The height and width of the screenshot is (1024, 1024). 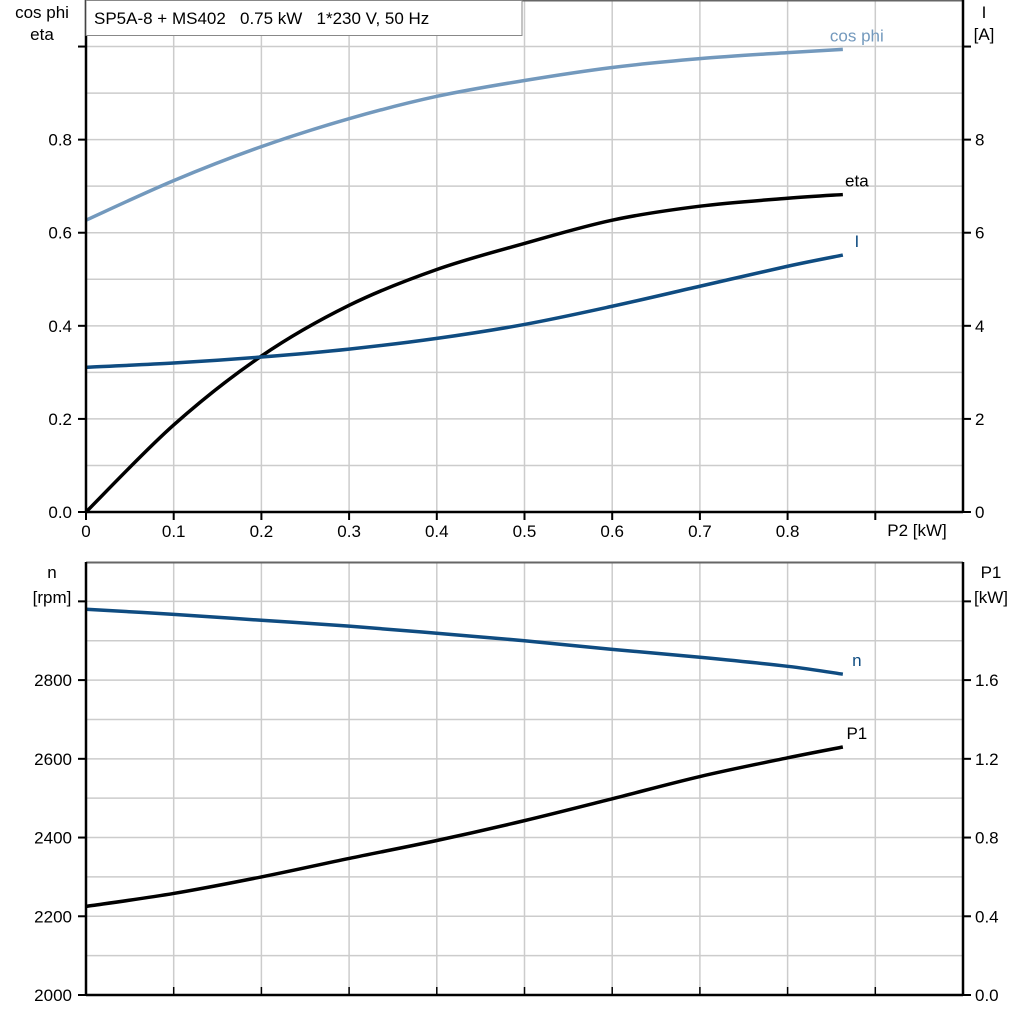 I want to click on right-tick-label: 0.8, so click(x=987, y=838).